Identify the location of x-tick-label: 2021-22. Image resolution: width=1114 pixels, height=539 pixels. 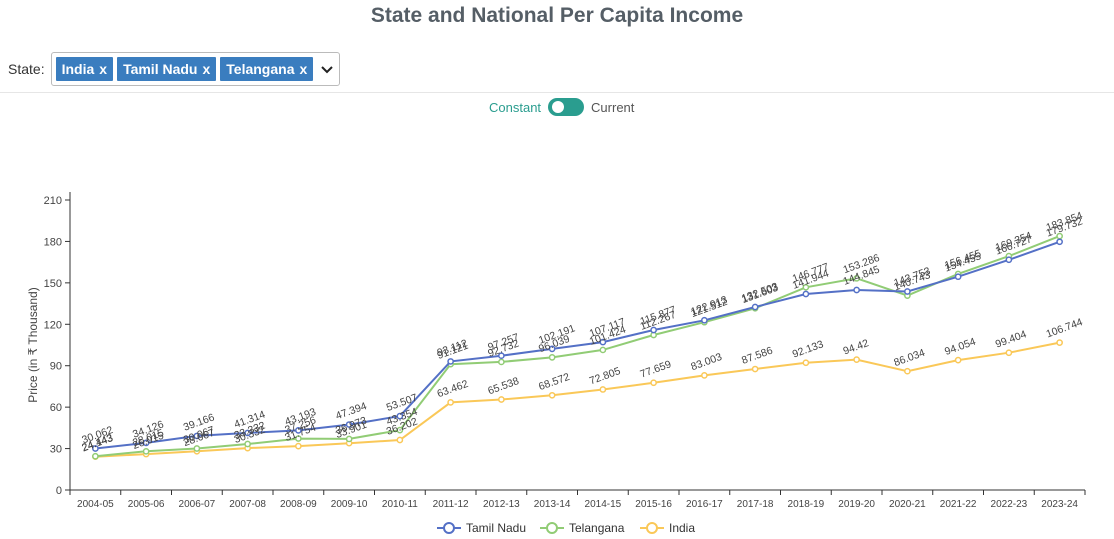
(958, 504).